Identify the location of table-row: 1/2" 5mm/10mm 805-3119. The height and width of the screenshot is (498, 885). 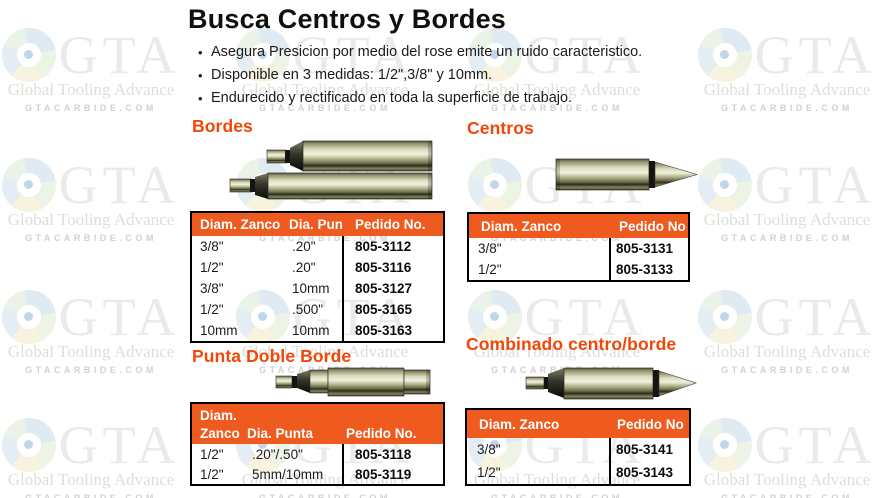
(317, 474).